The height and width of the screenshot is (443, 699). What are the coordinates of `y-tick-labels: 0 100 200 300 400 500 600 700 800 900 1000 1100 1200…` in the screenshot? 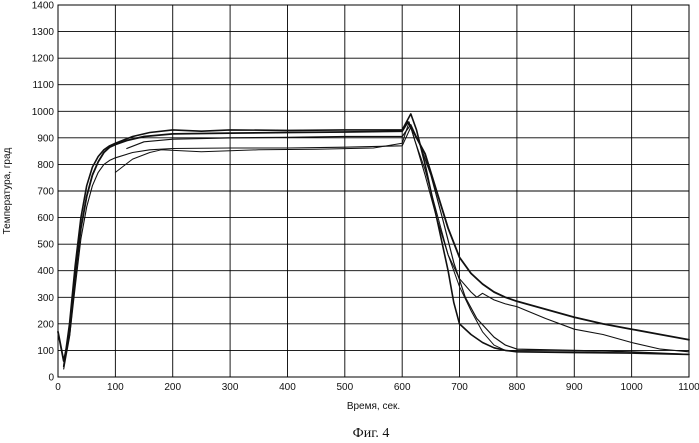 It's located at (43, 192).